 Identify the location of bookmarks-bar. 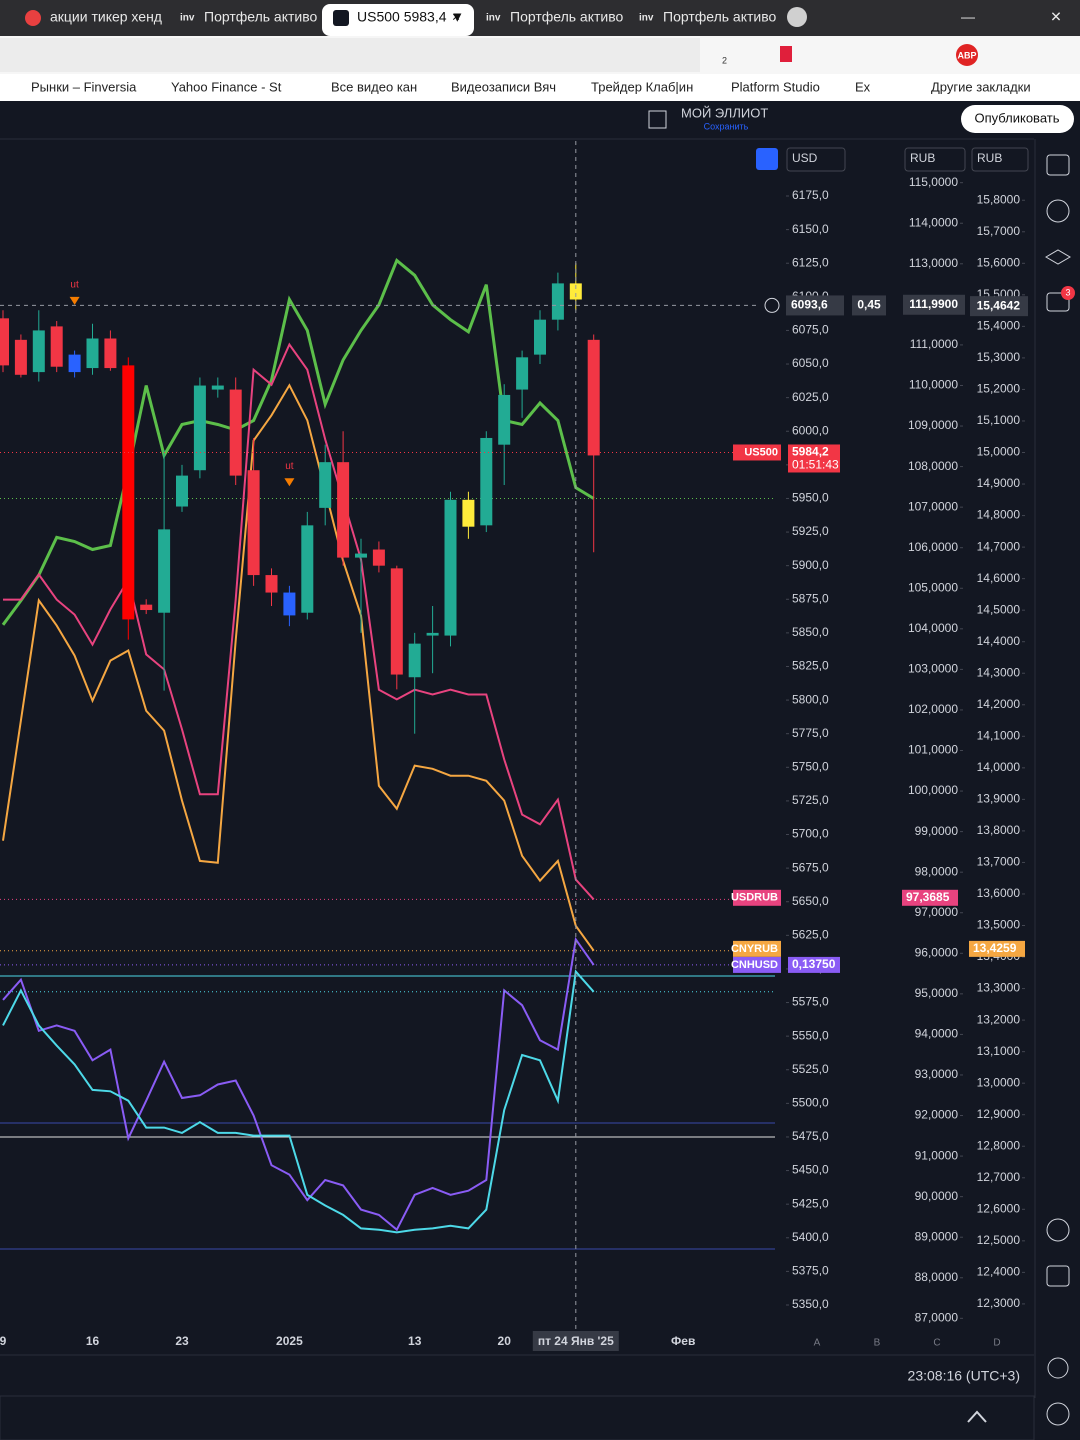
(540, 87).